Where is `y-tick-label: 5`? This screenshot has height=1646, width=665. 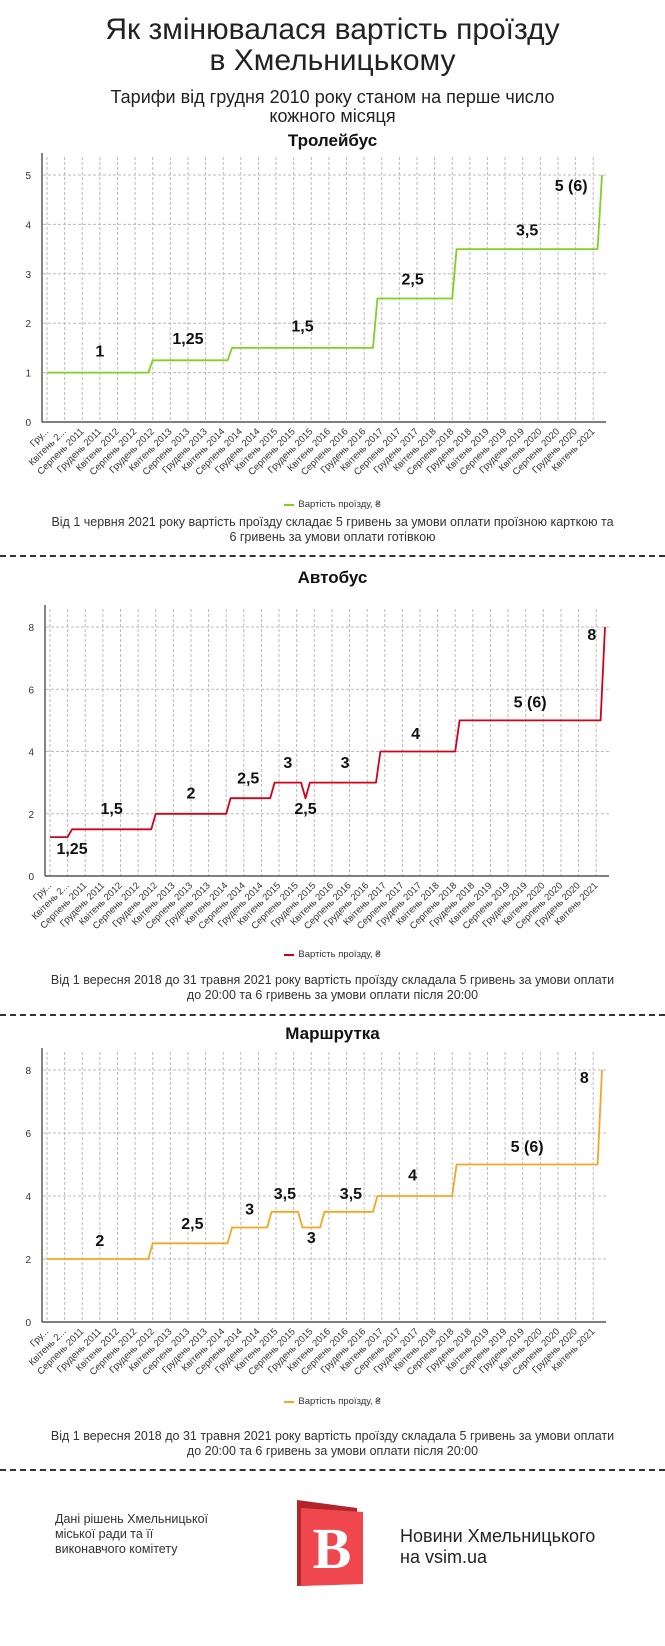 y-tick-label: 5 is located at coordinates (28, 176).